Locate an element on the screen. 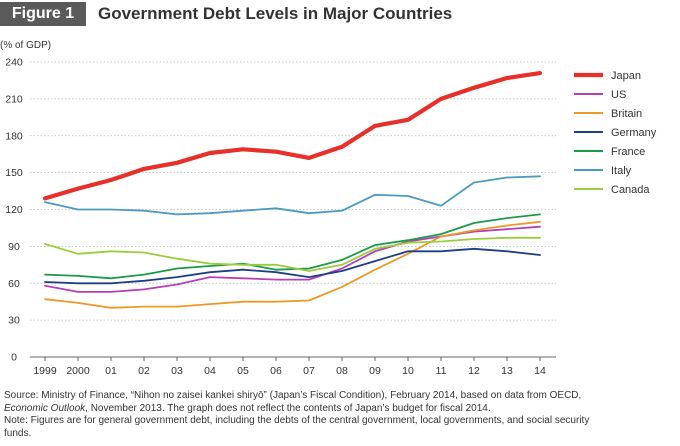 This screenshot has height=446, width=680. x-tick-label: 05 is located at coordinates (243, 371).